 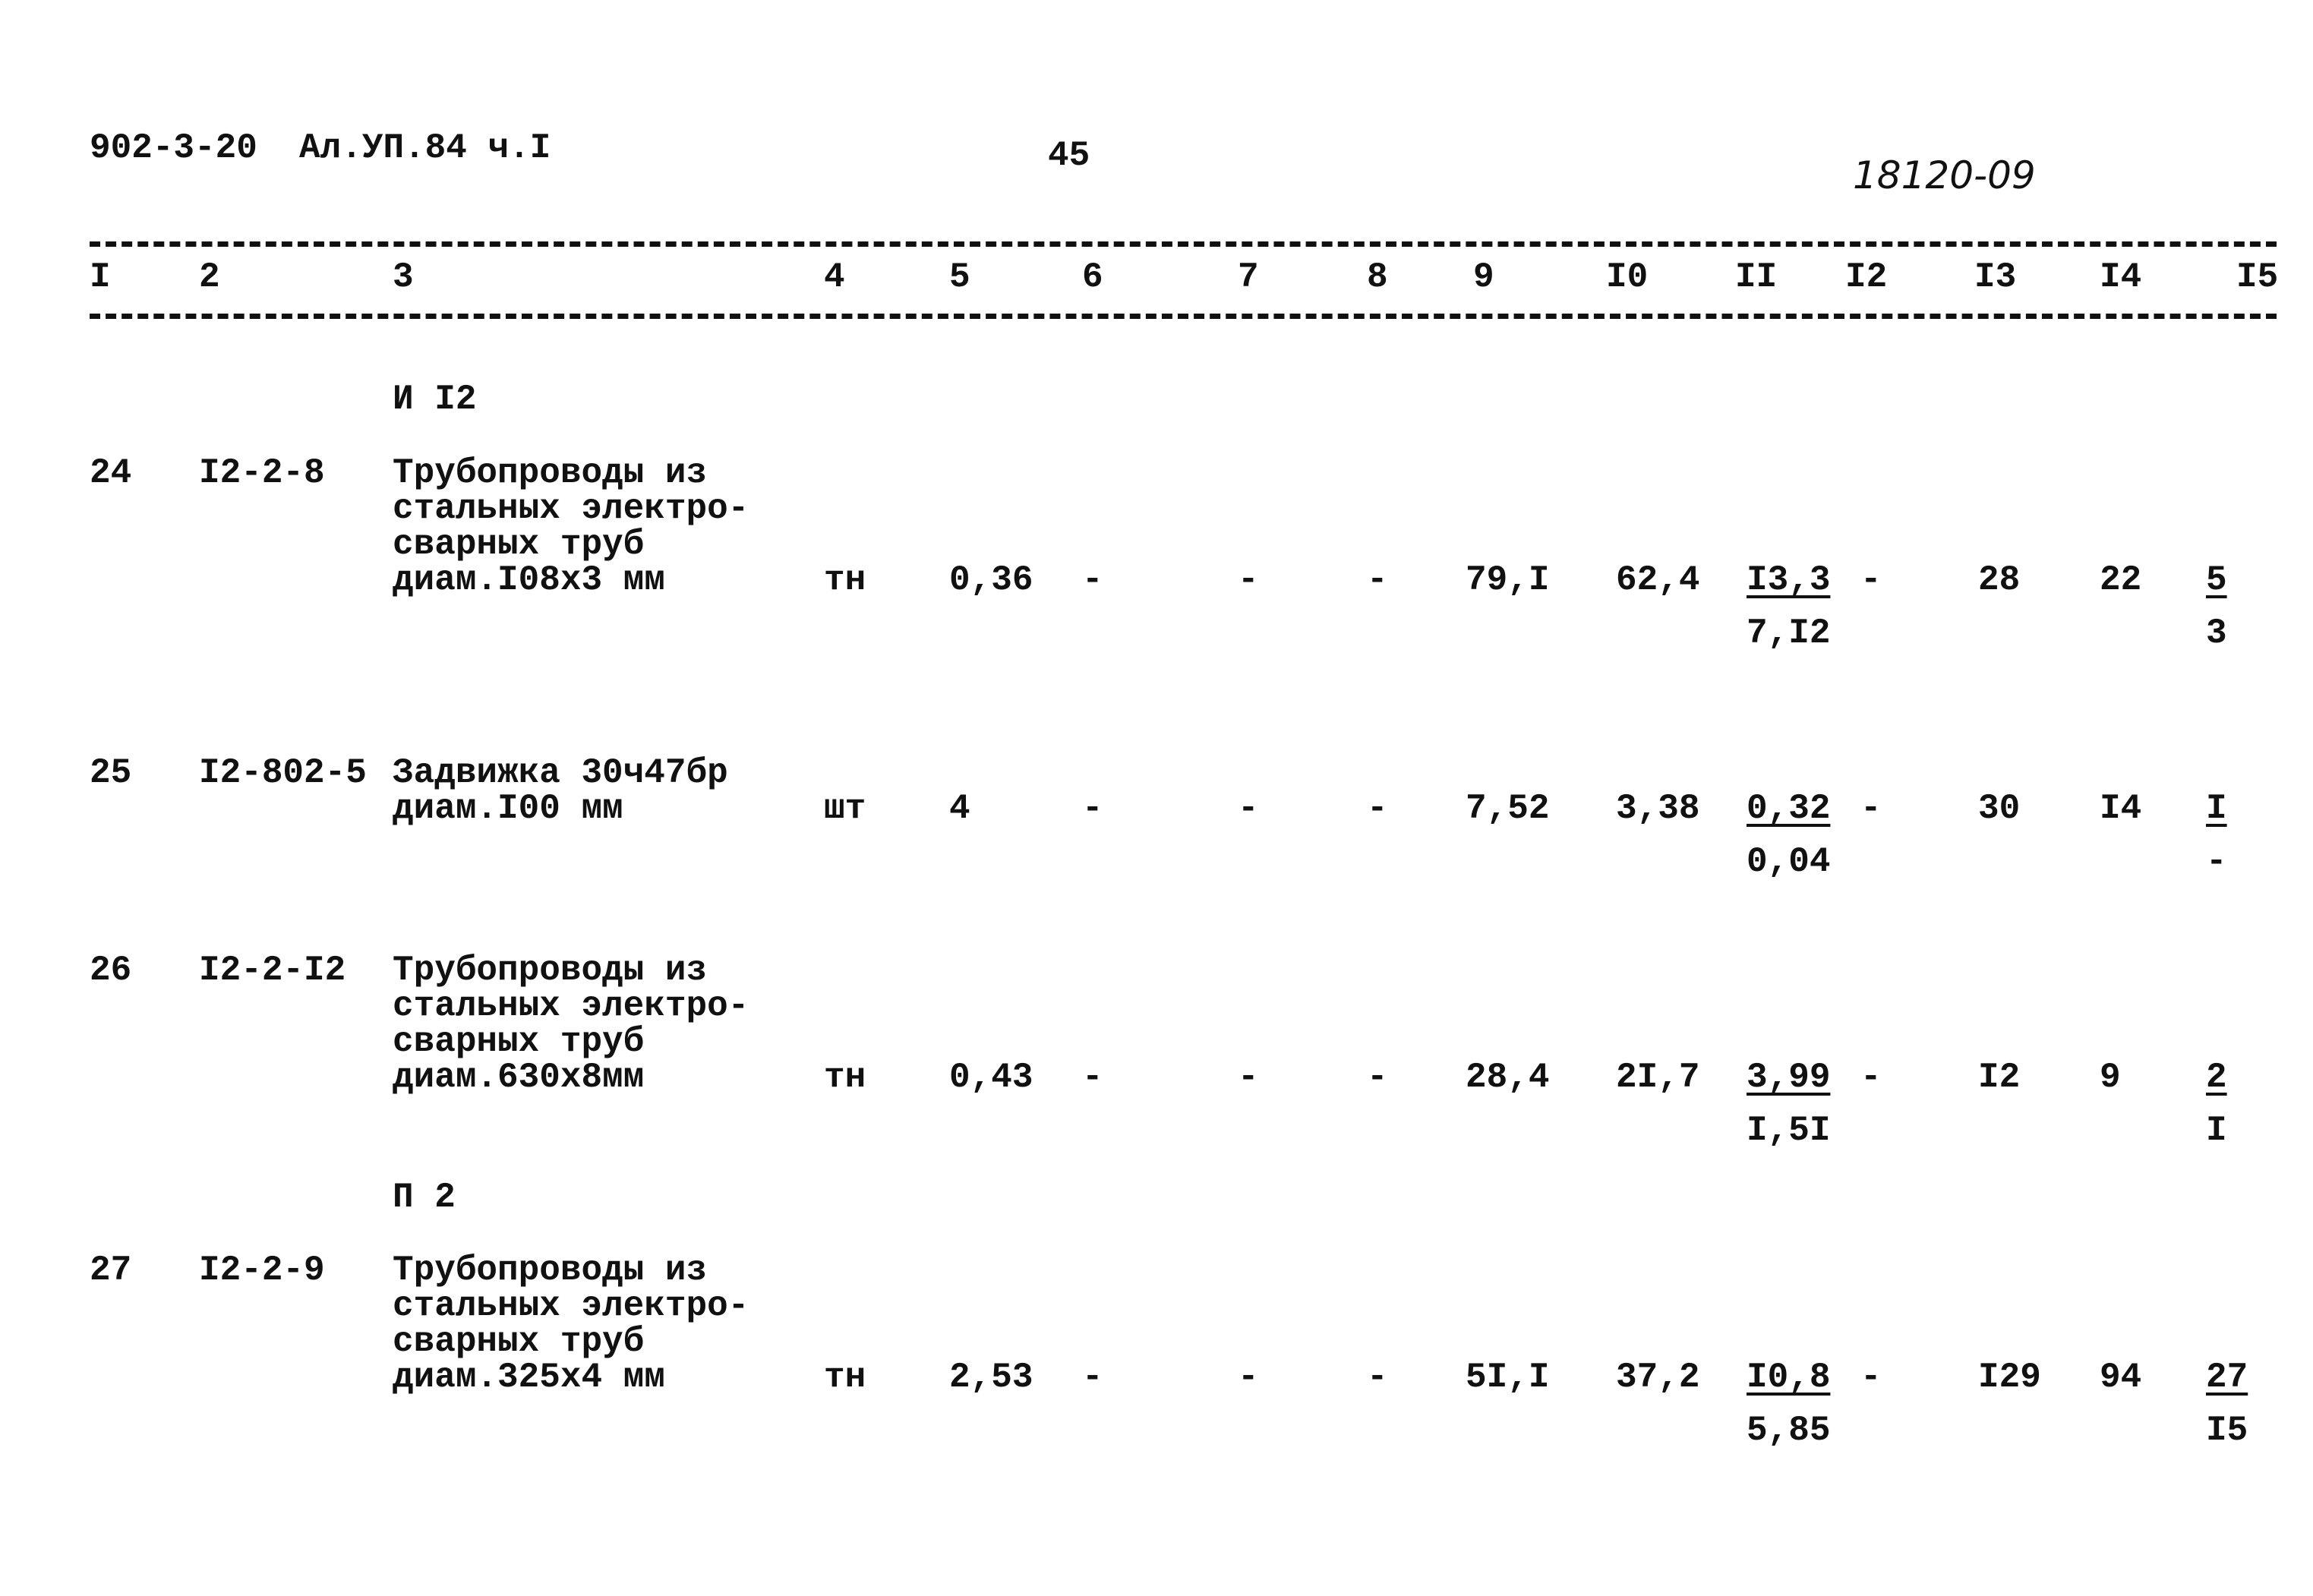 What do you see at coordinates (529, 580) in the screenshot?
I see `description-line: диам.I08x3 мм` at bounding box center [529, 580].